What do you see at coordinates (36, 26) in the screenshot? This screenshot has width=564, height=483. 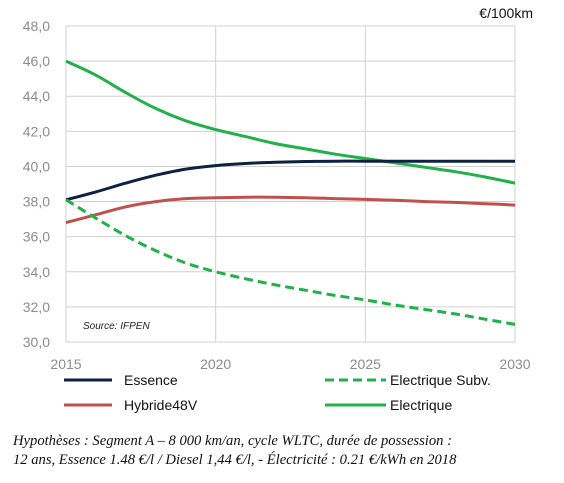 I see `y-tick-label: 48,0` at bounding box center [36, 26].